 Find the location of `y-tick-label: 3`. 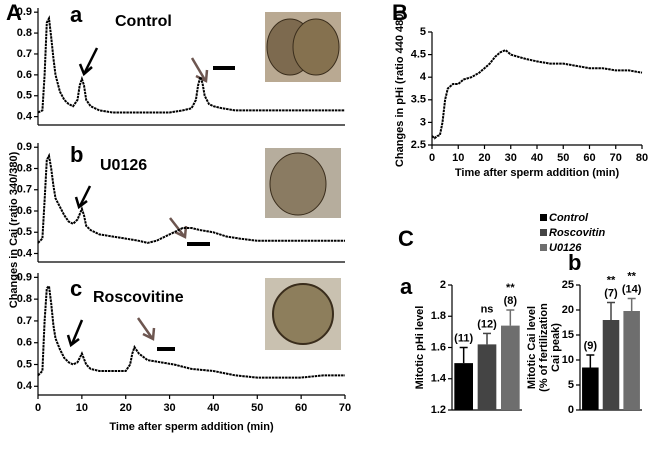

y-tick-label: 3 is located at coordinates (423, 122).